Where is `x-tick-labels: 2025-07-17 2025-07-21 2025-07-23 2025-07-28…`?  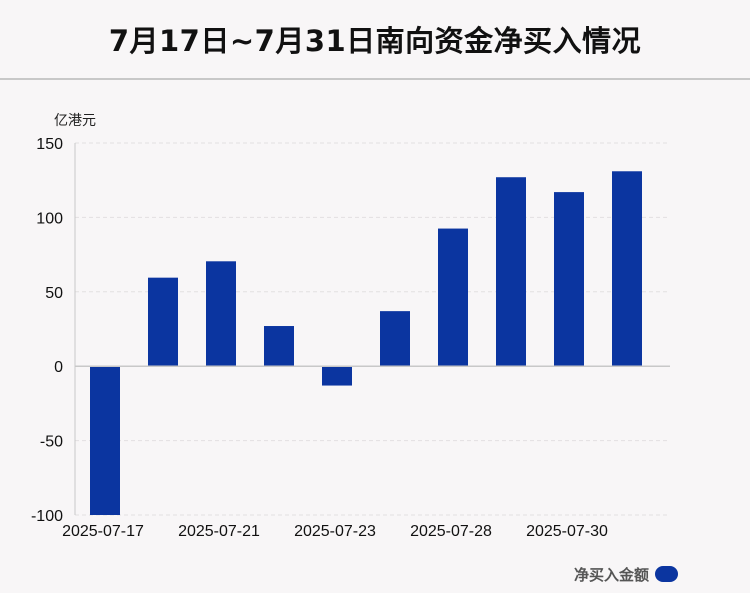 x-tick-labels: 2025-07-17 2025-07-21 2025-07-23 2025-07-28… is located at coordinates (335, 531).